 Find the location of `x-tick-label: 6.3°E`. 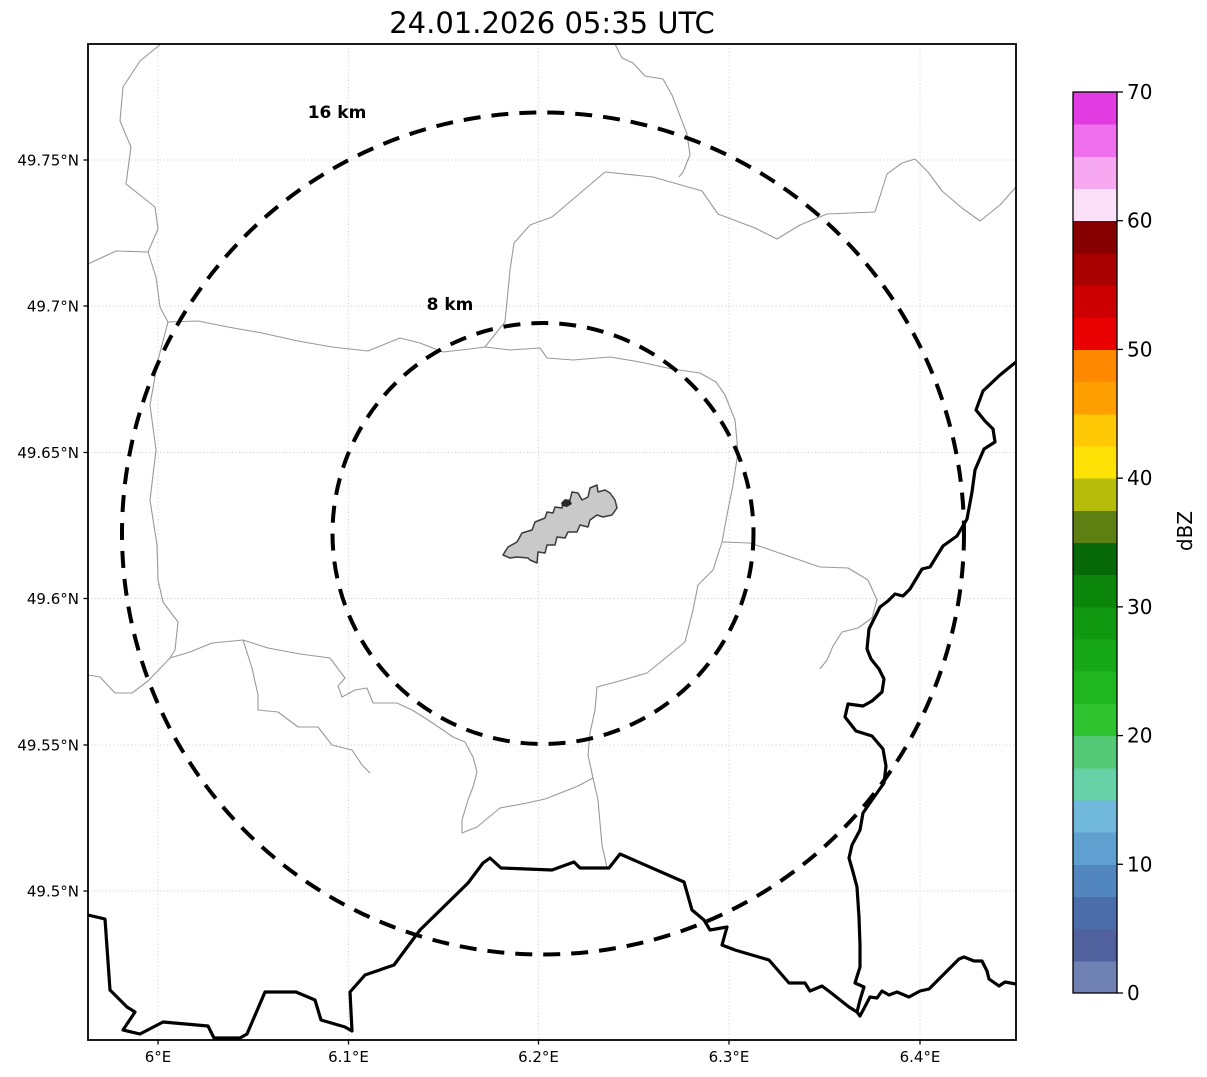

x-tick-label: 6.3°E is located at coordinates (729, 1057).